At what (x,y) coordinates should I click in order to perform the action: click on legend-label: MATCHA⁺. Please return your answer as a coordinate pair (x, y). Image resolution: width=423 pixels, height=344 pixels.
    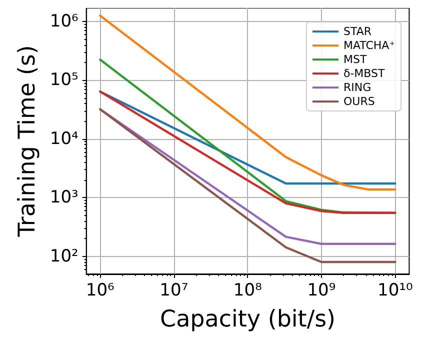
    Looking at the image, I should click on (369, 45).